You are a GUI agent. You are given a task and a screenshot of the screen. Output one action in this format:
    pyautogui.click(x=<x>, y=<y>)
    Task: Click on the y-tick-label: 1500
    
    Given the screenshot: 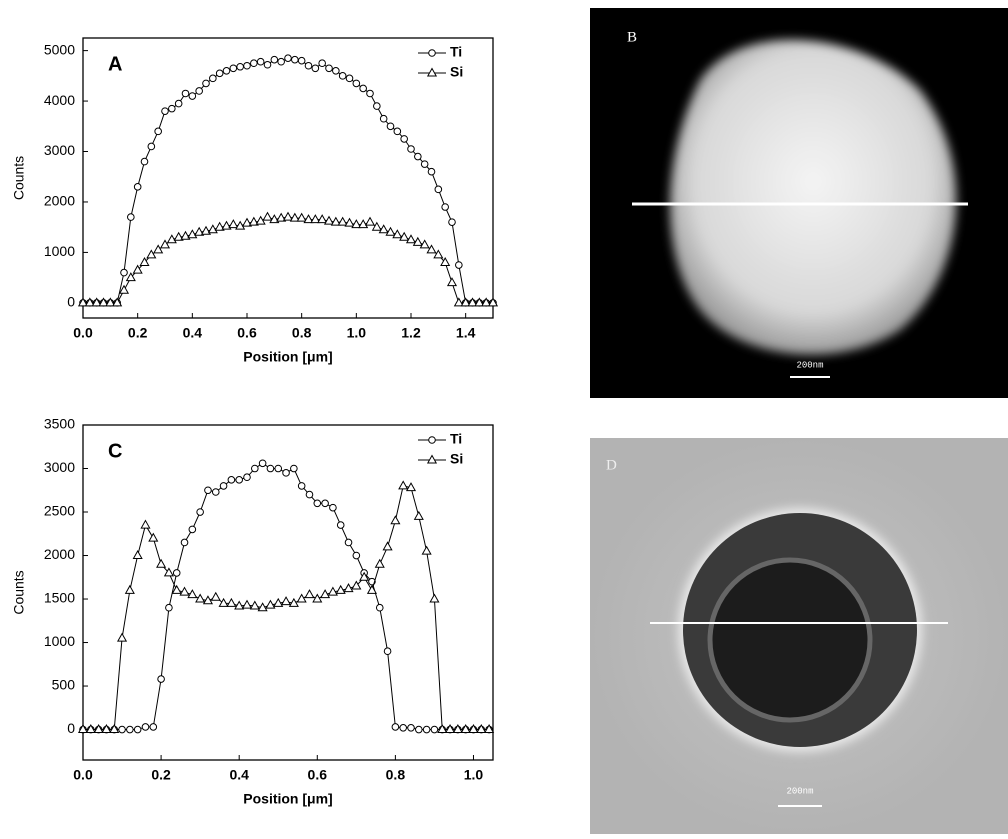 What is the action you would take?
    pyautogui.click(x=59, y=598)
    